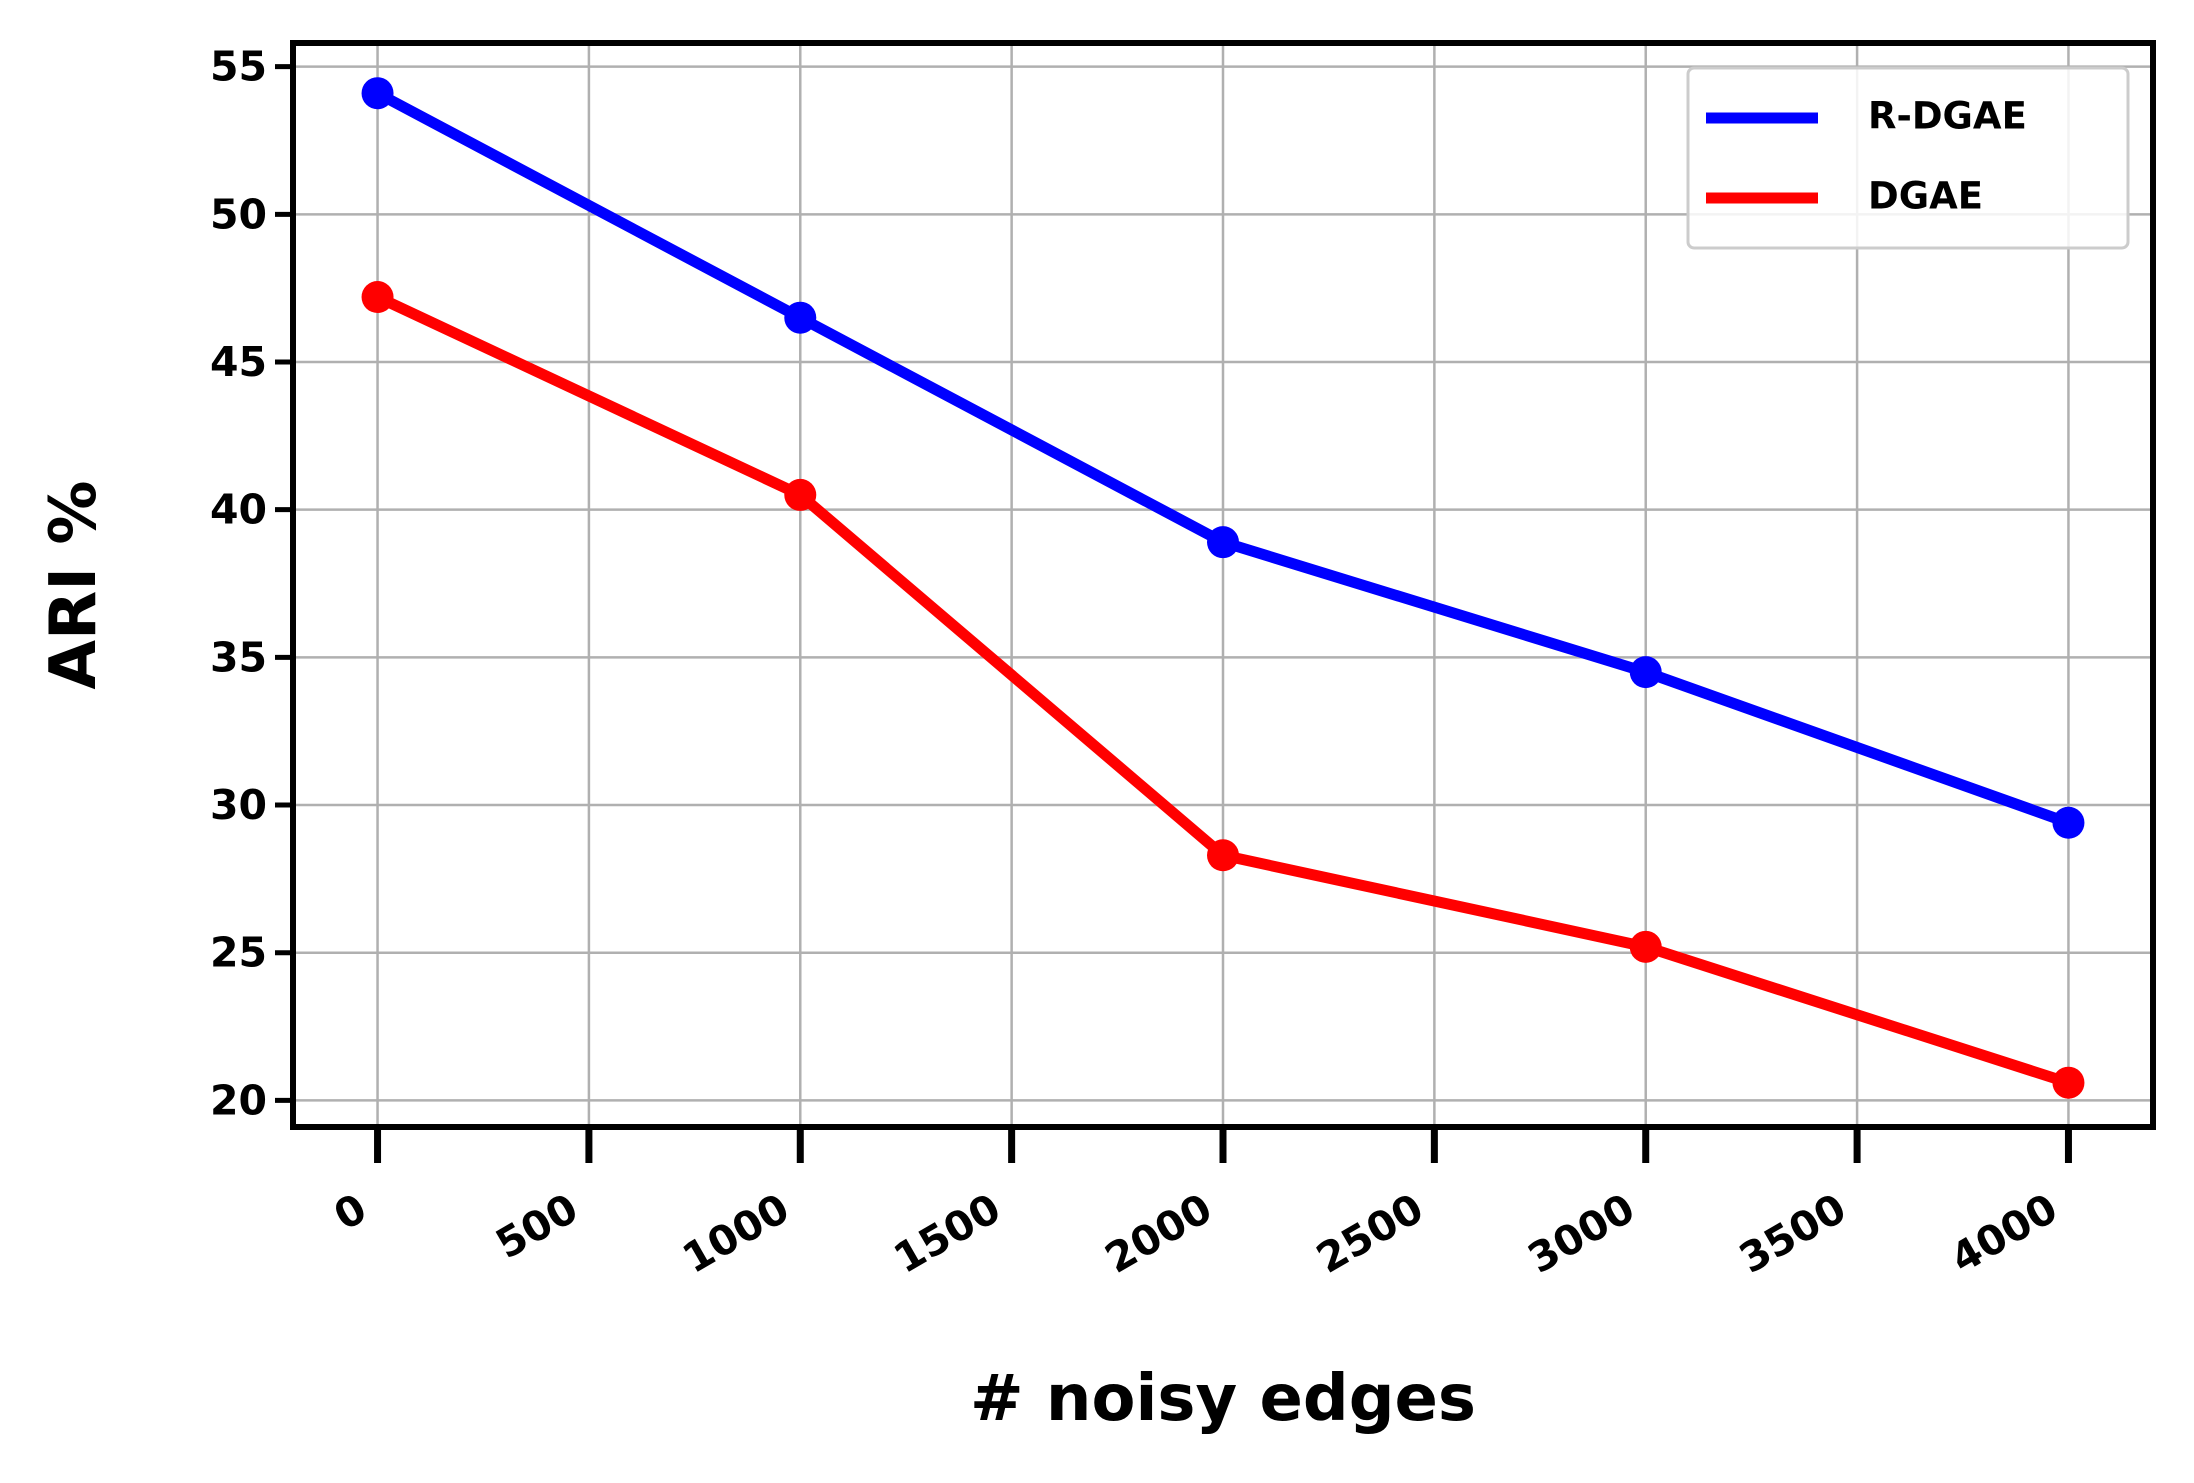  What do you see at coordinates (238, 657) in the screenshot?
I see `y-tick-label: 35` at bounding box center [238, 657].